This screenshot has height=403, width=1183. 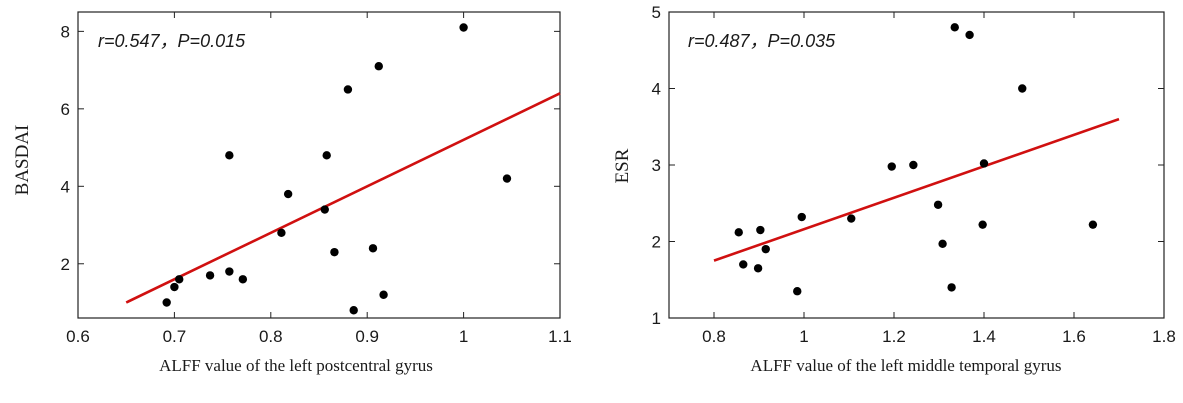 I want to click on chart-left-ylabel: BASDAI, so click(x=22, y=160).